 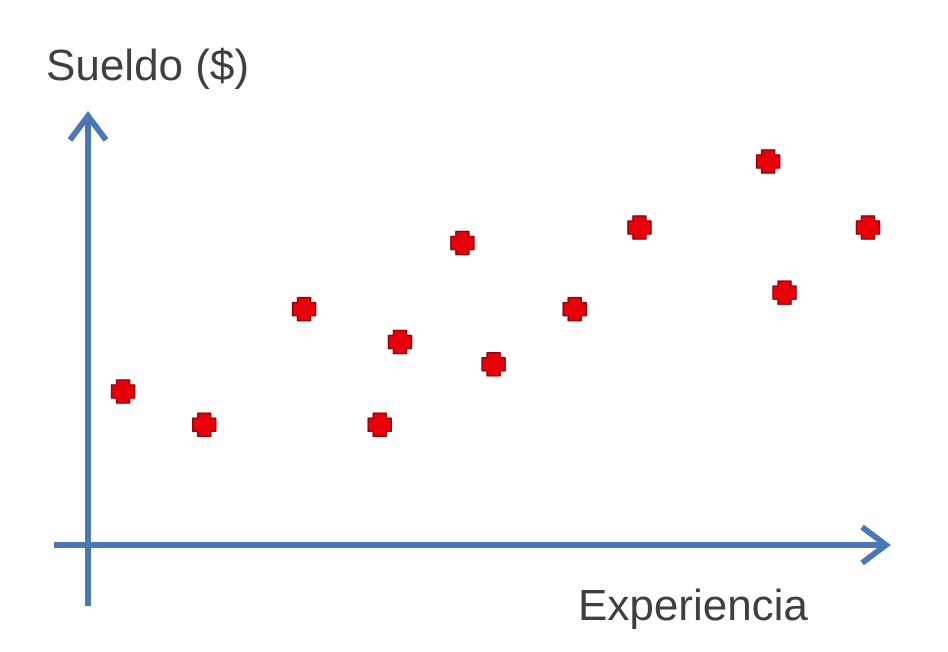 I want to click on x-axis-label: Experiencia, so click(x=693, y=605).